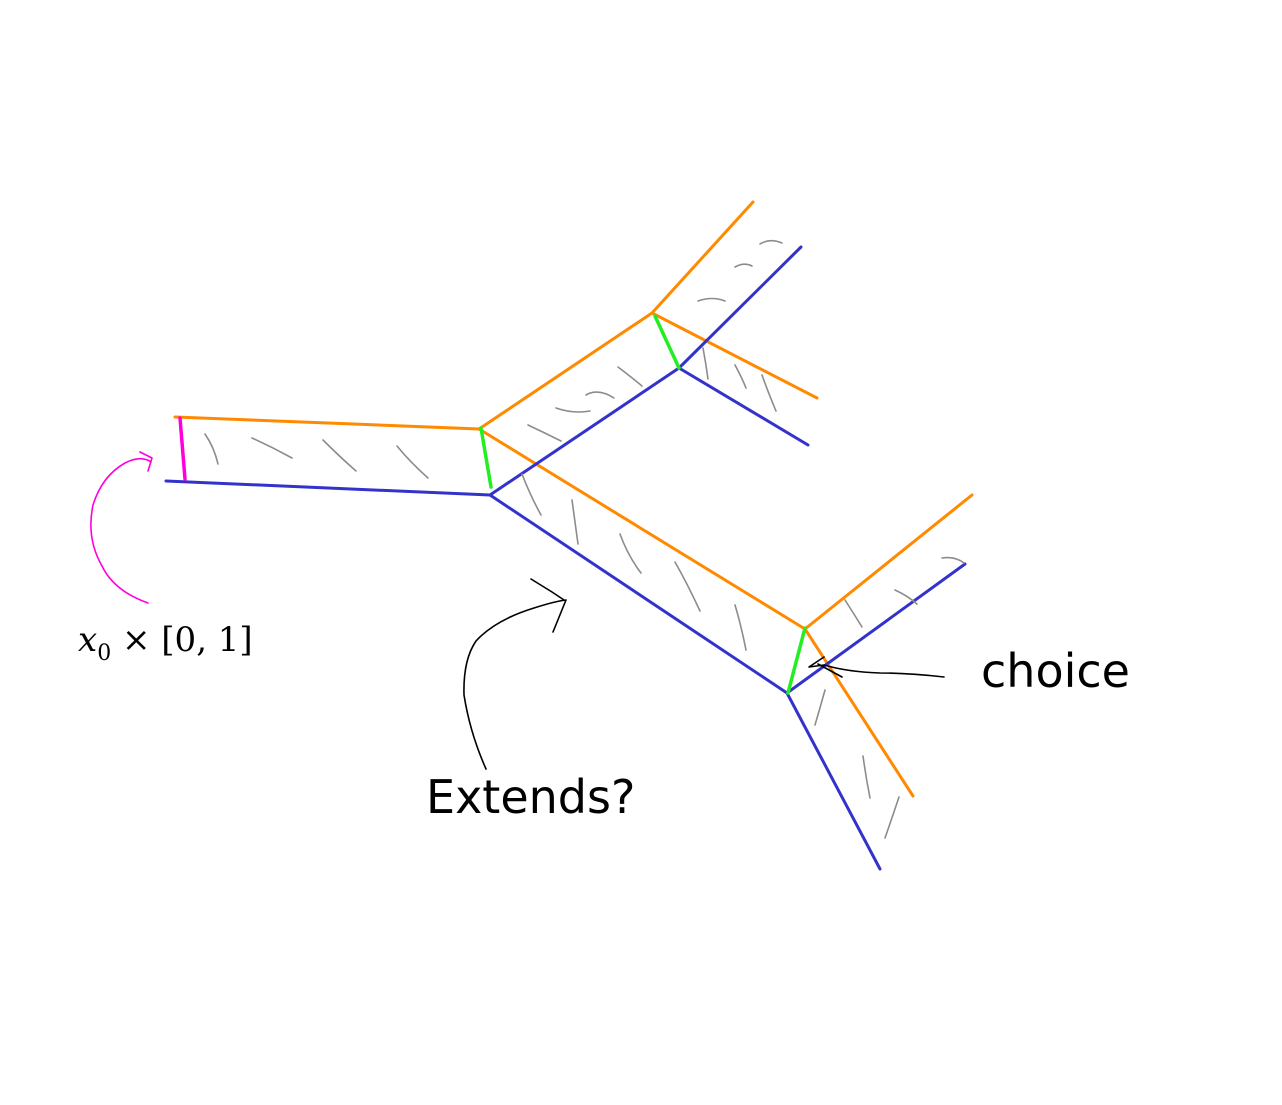 Image resolution: width=1282 pixels, height=1105 pixels. Describe the element at coordinates (888, 562) in the screenshot. I see `orange-edge-lower-top-branch` at that location.